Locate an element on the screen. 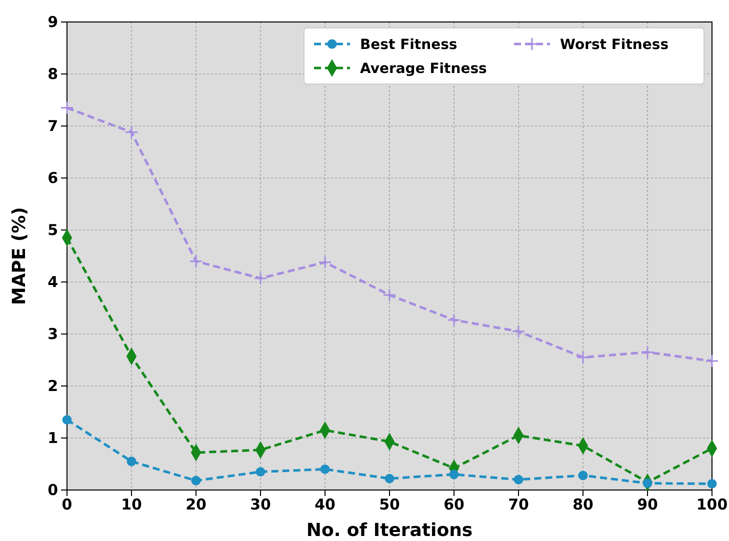  y-tick-label: 0 is located at coordinates (53, 489).